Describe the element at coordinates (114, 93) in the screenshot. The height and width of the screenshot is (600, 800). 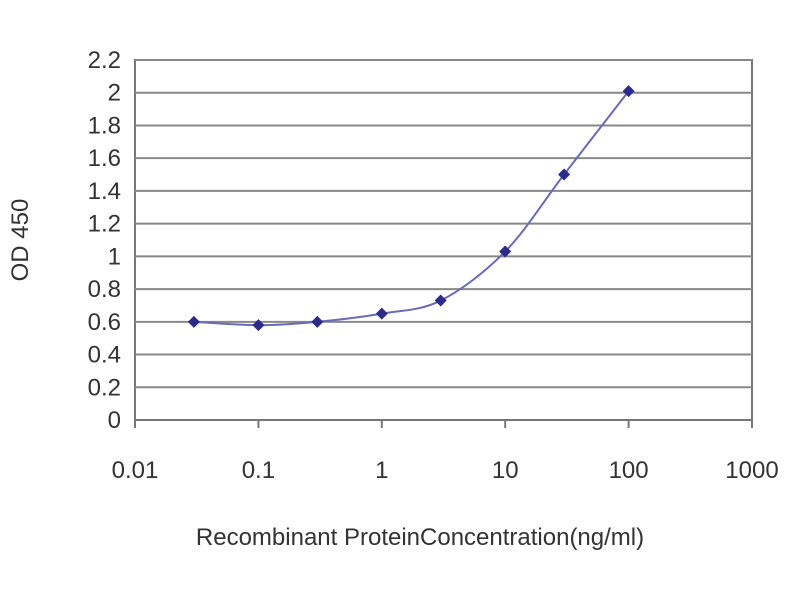
I see `y-tick-label: 2` at that location.